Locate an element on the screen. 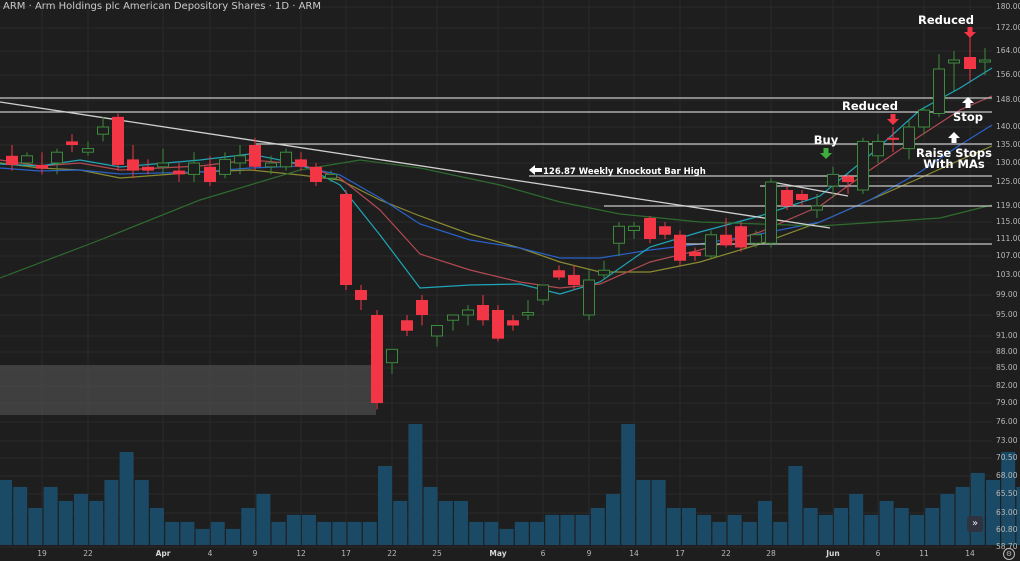 This screenshot has height=561, width=1020. stop-label: Stop is located at coordinates (968, 117).